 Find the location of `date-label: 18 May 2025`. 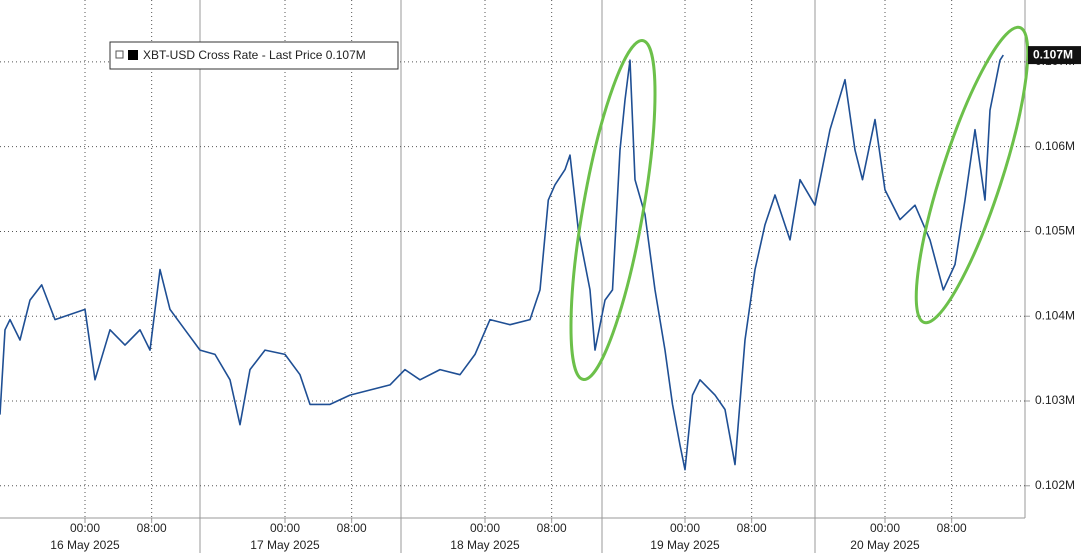

date-label: 18 May 2025 is located at coordinates (485, 545).